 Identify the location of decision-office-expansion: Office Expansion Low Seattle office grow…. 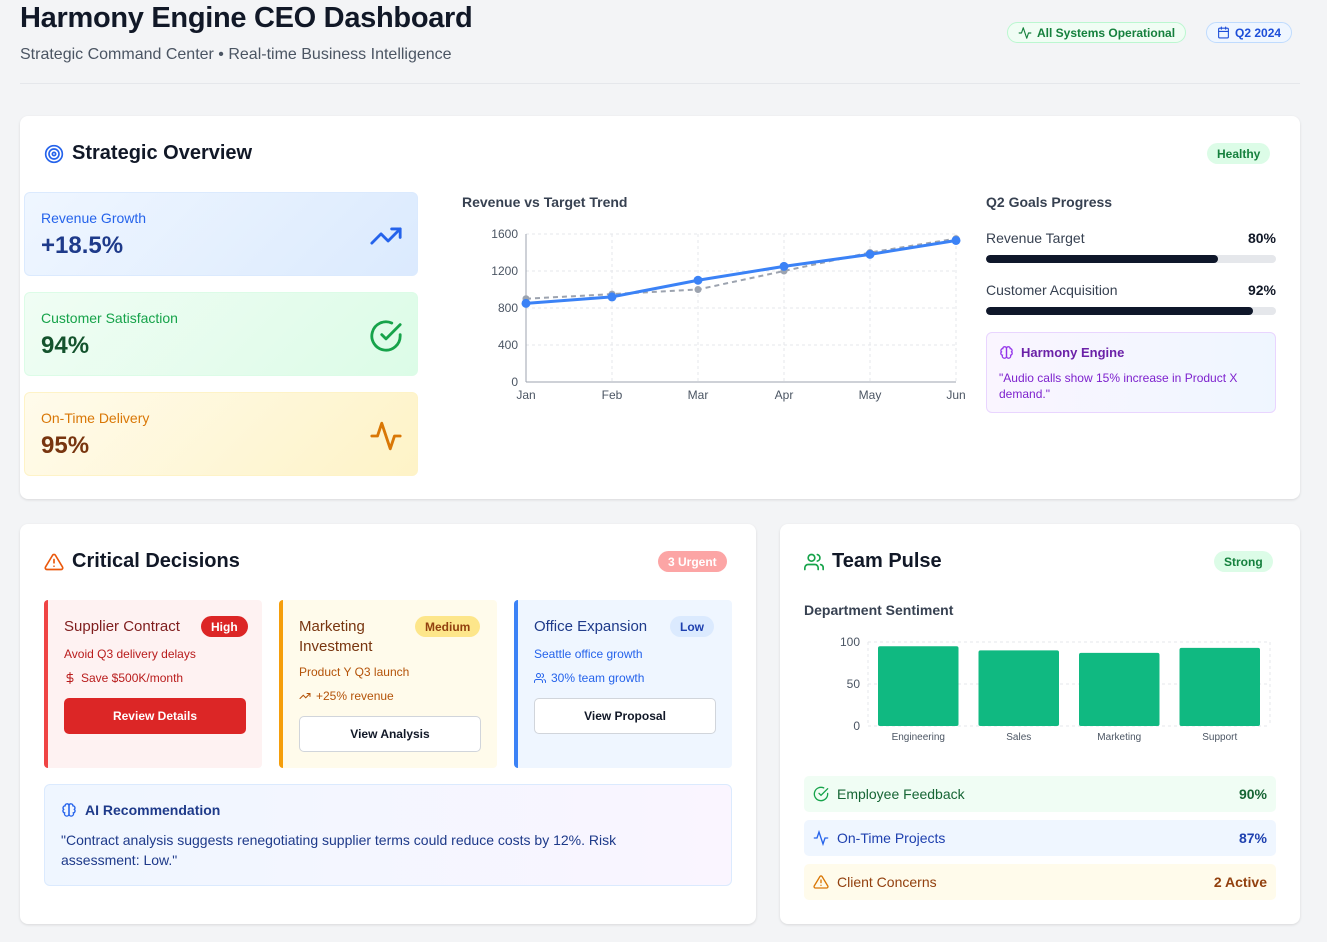
(623, 684).